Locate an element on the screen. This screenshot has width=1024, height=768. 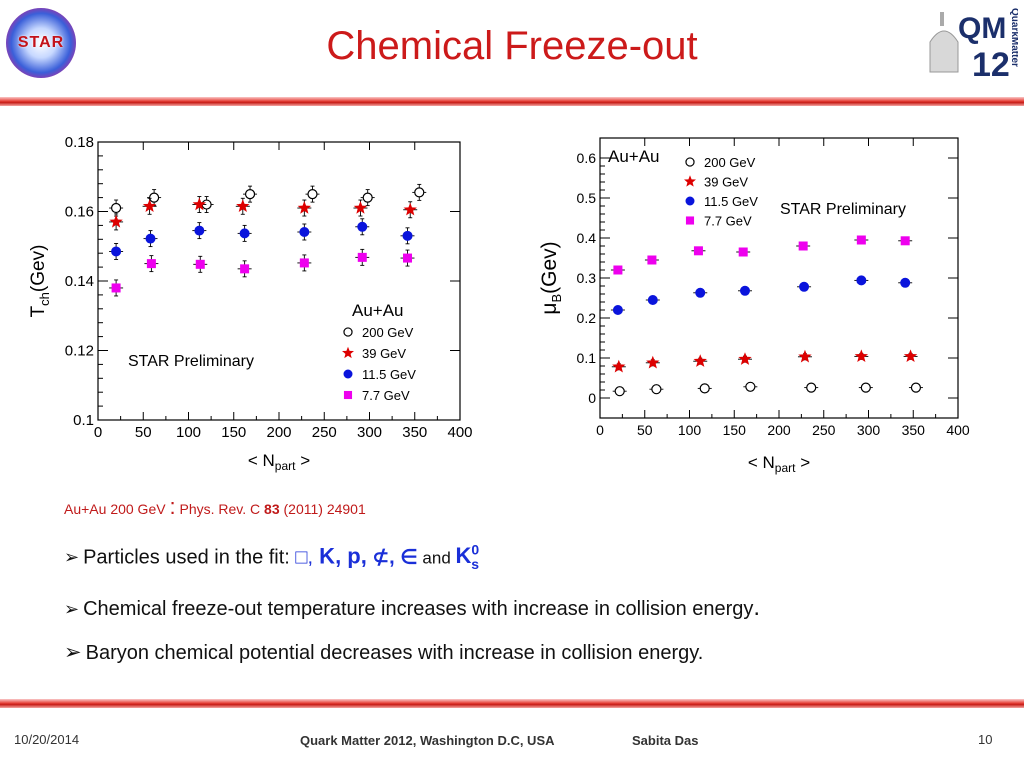
mub-x-tick-label: 150 is located at coordinates (735, 430).